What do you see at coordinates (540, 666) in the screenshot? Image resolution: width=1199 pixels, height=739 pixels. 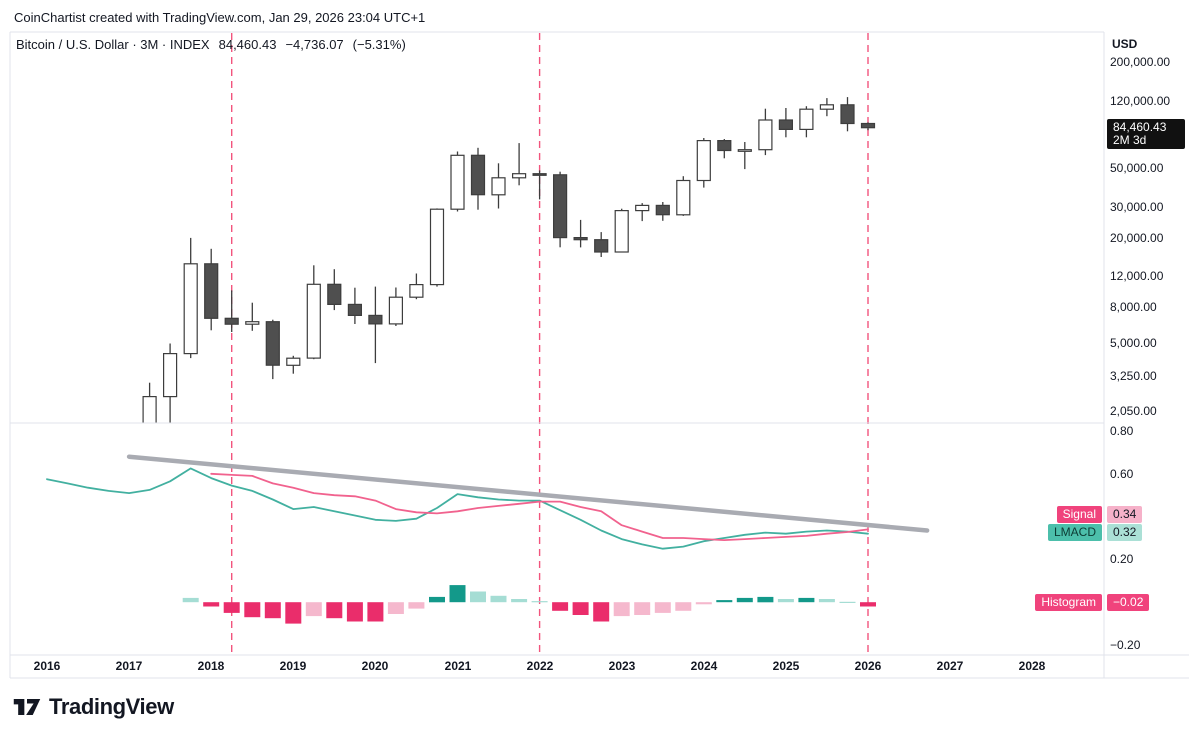 I see `time-tick-label: 2022` at bounding box center [540, 666].